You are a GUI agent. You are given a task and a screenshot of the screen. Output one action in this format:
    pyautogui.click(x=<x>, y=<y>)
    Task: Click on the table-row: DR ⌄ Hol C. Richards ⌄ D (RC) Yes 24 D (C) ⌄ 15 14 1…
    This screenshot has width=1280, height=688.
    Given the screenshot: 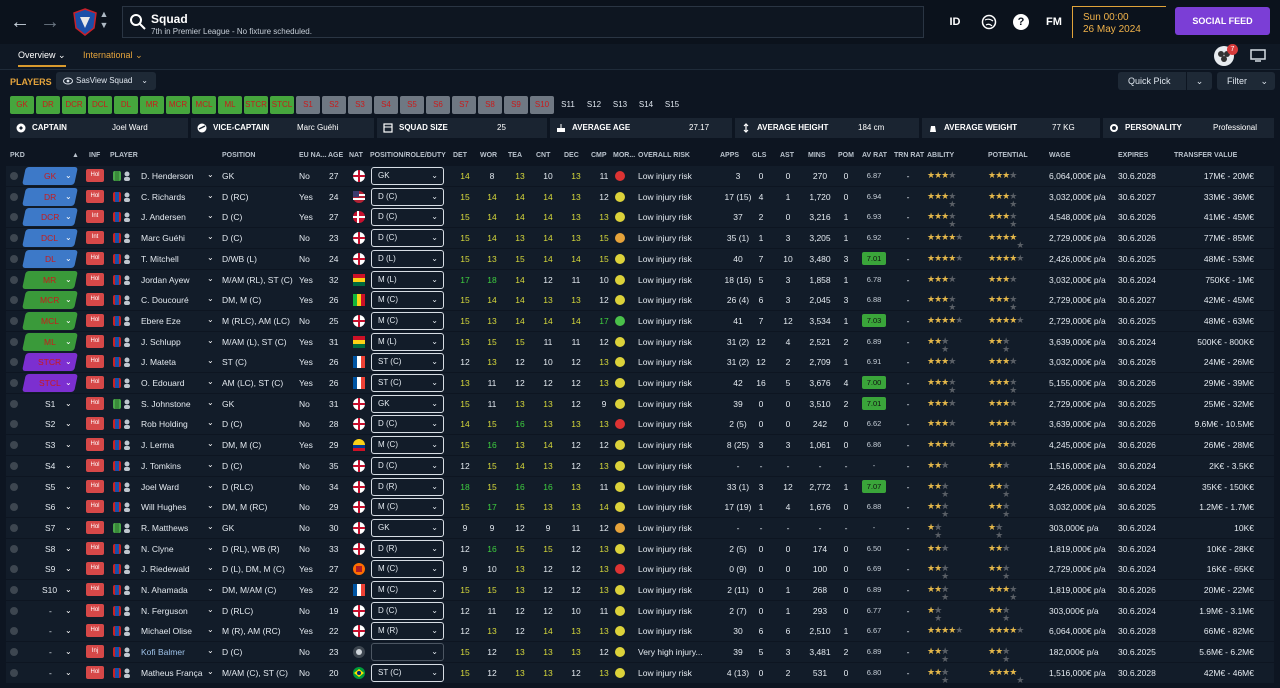 What is the action you would take?
    pyautogui.click(x=640, y=197)
    